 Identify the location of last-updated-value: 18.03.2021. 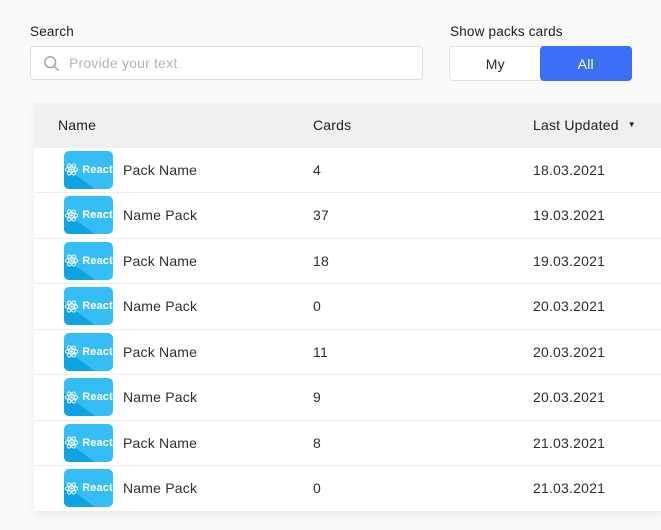
(569, 169).